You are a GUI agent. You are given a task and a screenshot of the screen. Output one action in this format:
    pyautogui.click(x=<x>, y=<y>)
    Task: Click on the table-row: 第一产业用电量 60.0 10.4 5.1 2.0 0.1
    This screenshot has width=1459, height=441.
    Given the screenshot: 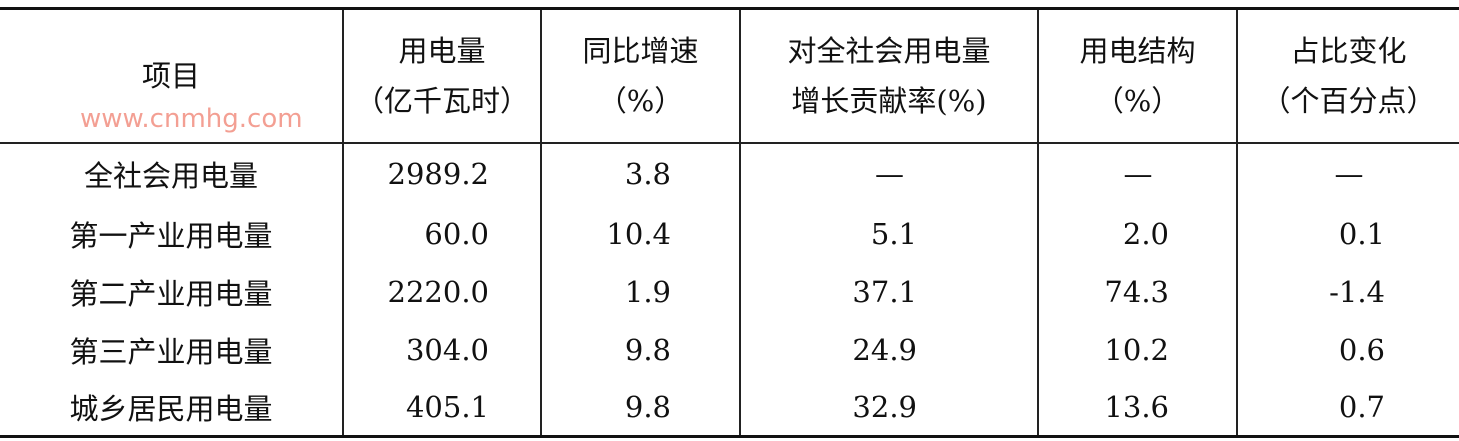 What is the action you would take?
    pyautogui.click(x=729, y=233)
    